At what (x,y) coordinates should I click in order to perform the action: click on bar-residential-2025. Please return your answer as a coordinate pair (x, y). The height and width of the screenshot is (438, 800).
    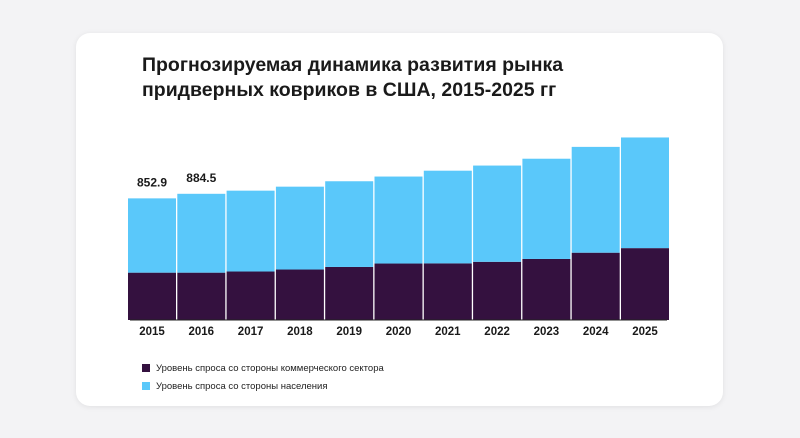
    Looking at the image, I should click on (645, 193).